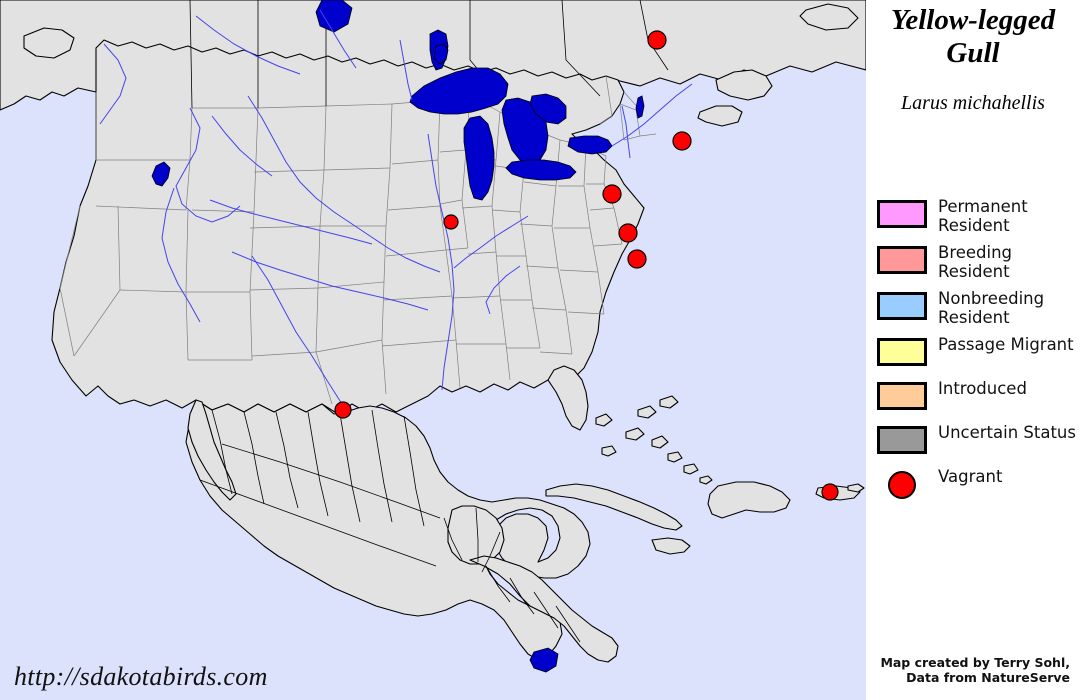 Image resolution: width=1080 pixels, height=700 pixels. I want to click on legend-item-introduced: Introduced, so click(973, 397).